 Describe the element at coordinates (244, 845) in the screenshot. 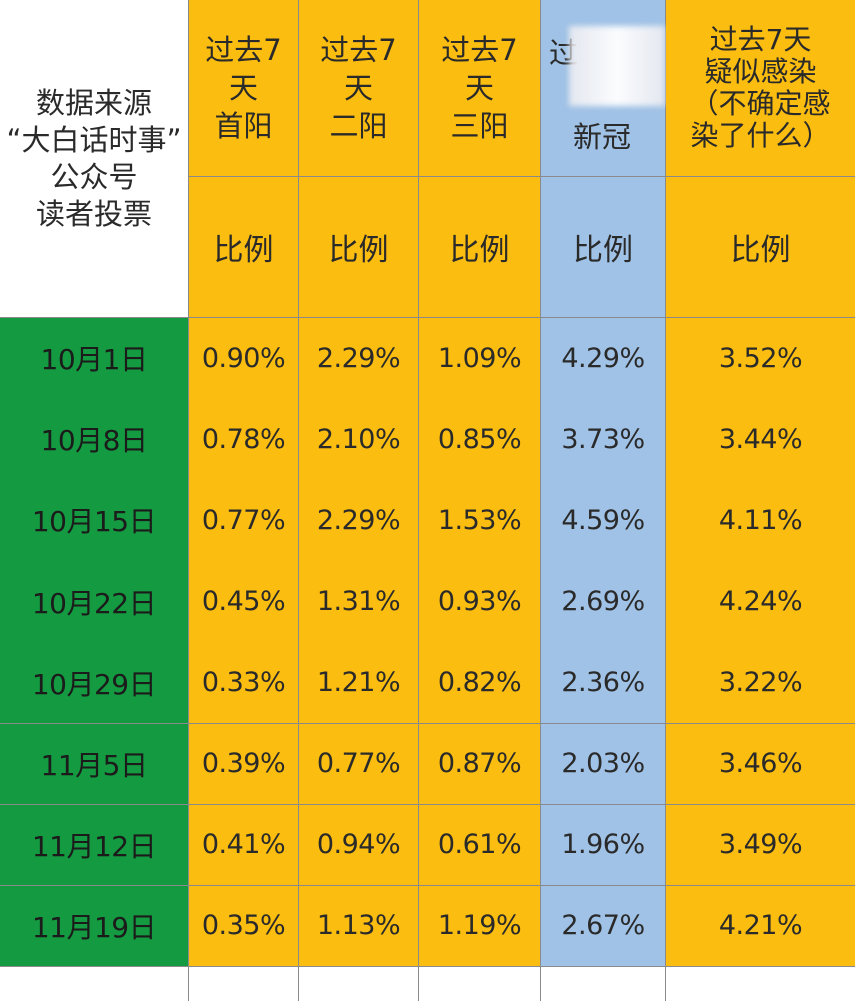

I see `row-value: 0.41%` at that location.